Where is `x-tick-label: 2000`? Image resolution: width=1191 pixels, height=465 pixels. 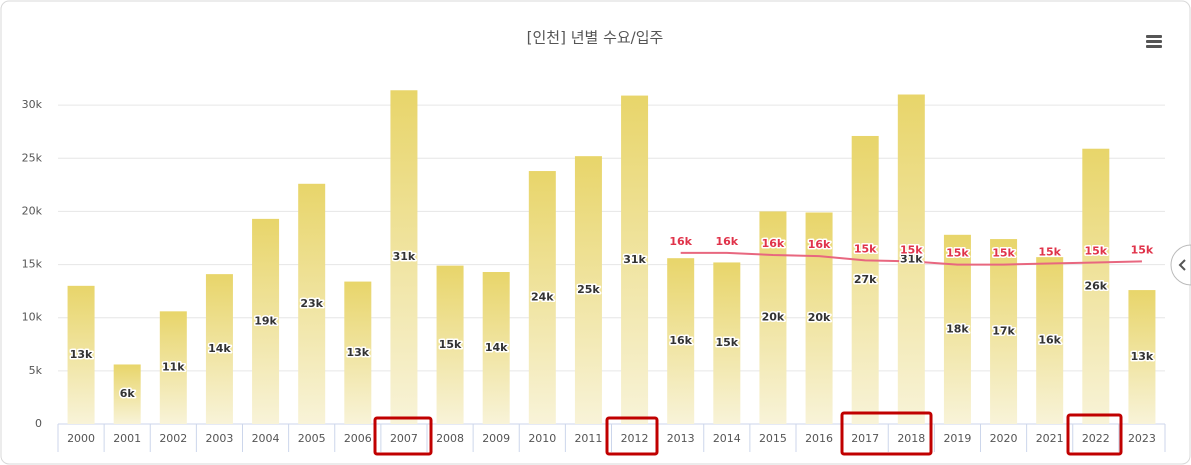
x-tick-label: 2000 is located at coordinates (81, 438).